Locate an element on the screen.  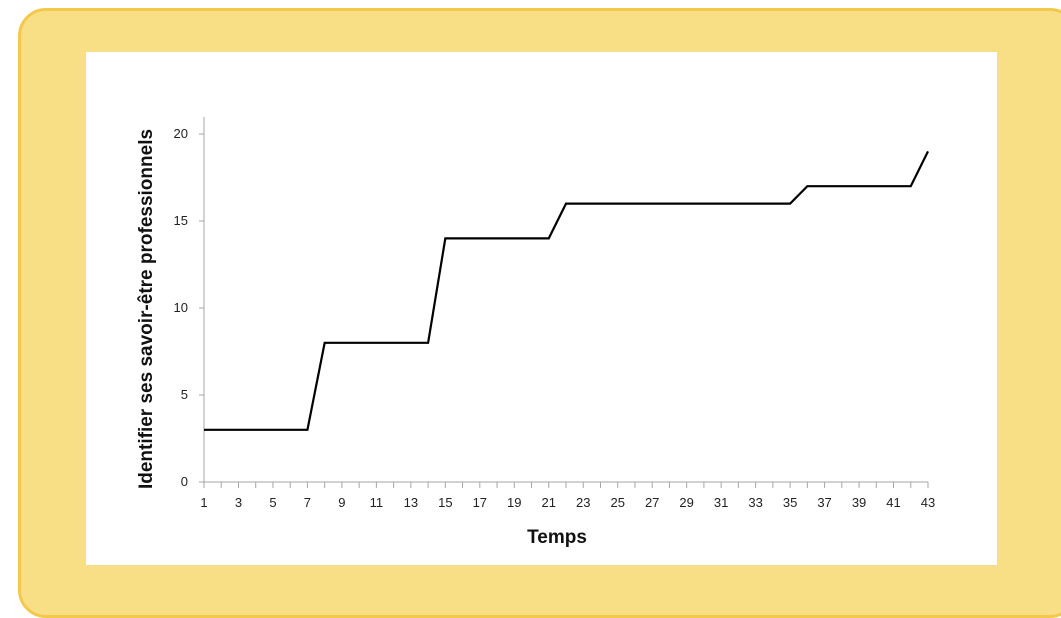
y-tick-label: 5 is located at coordinates (184, 394).